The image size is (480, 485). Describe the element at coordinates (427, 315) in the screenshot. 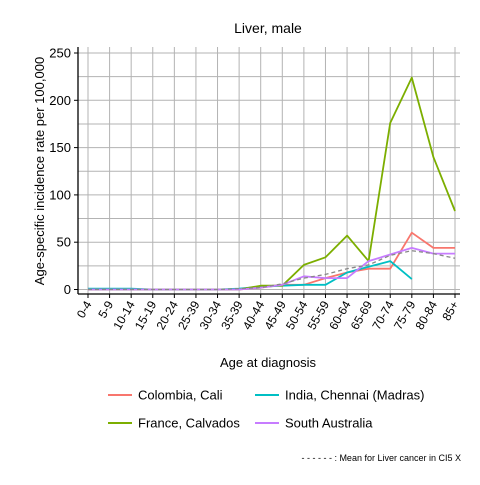

I see `x-tick-label: 80-84` at that location.